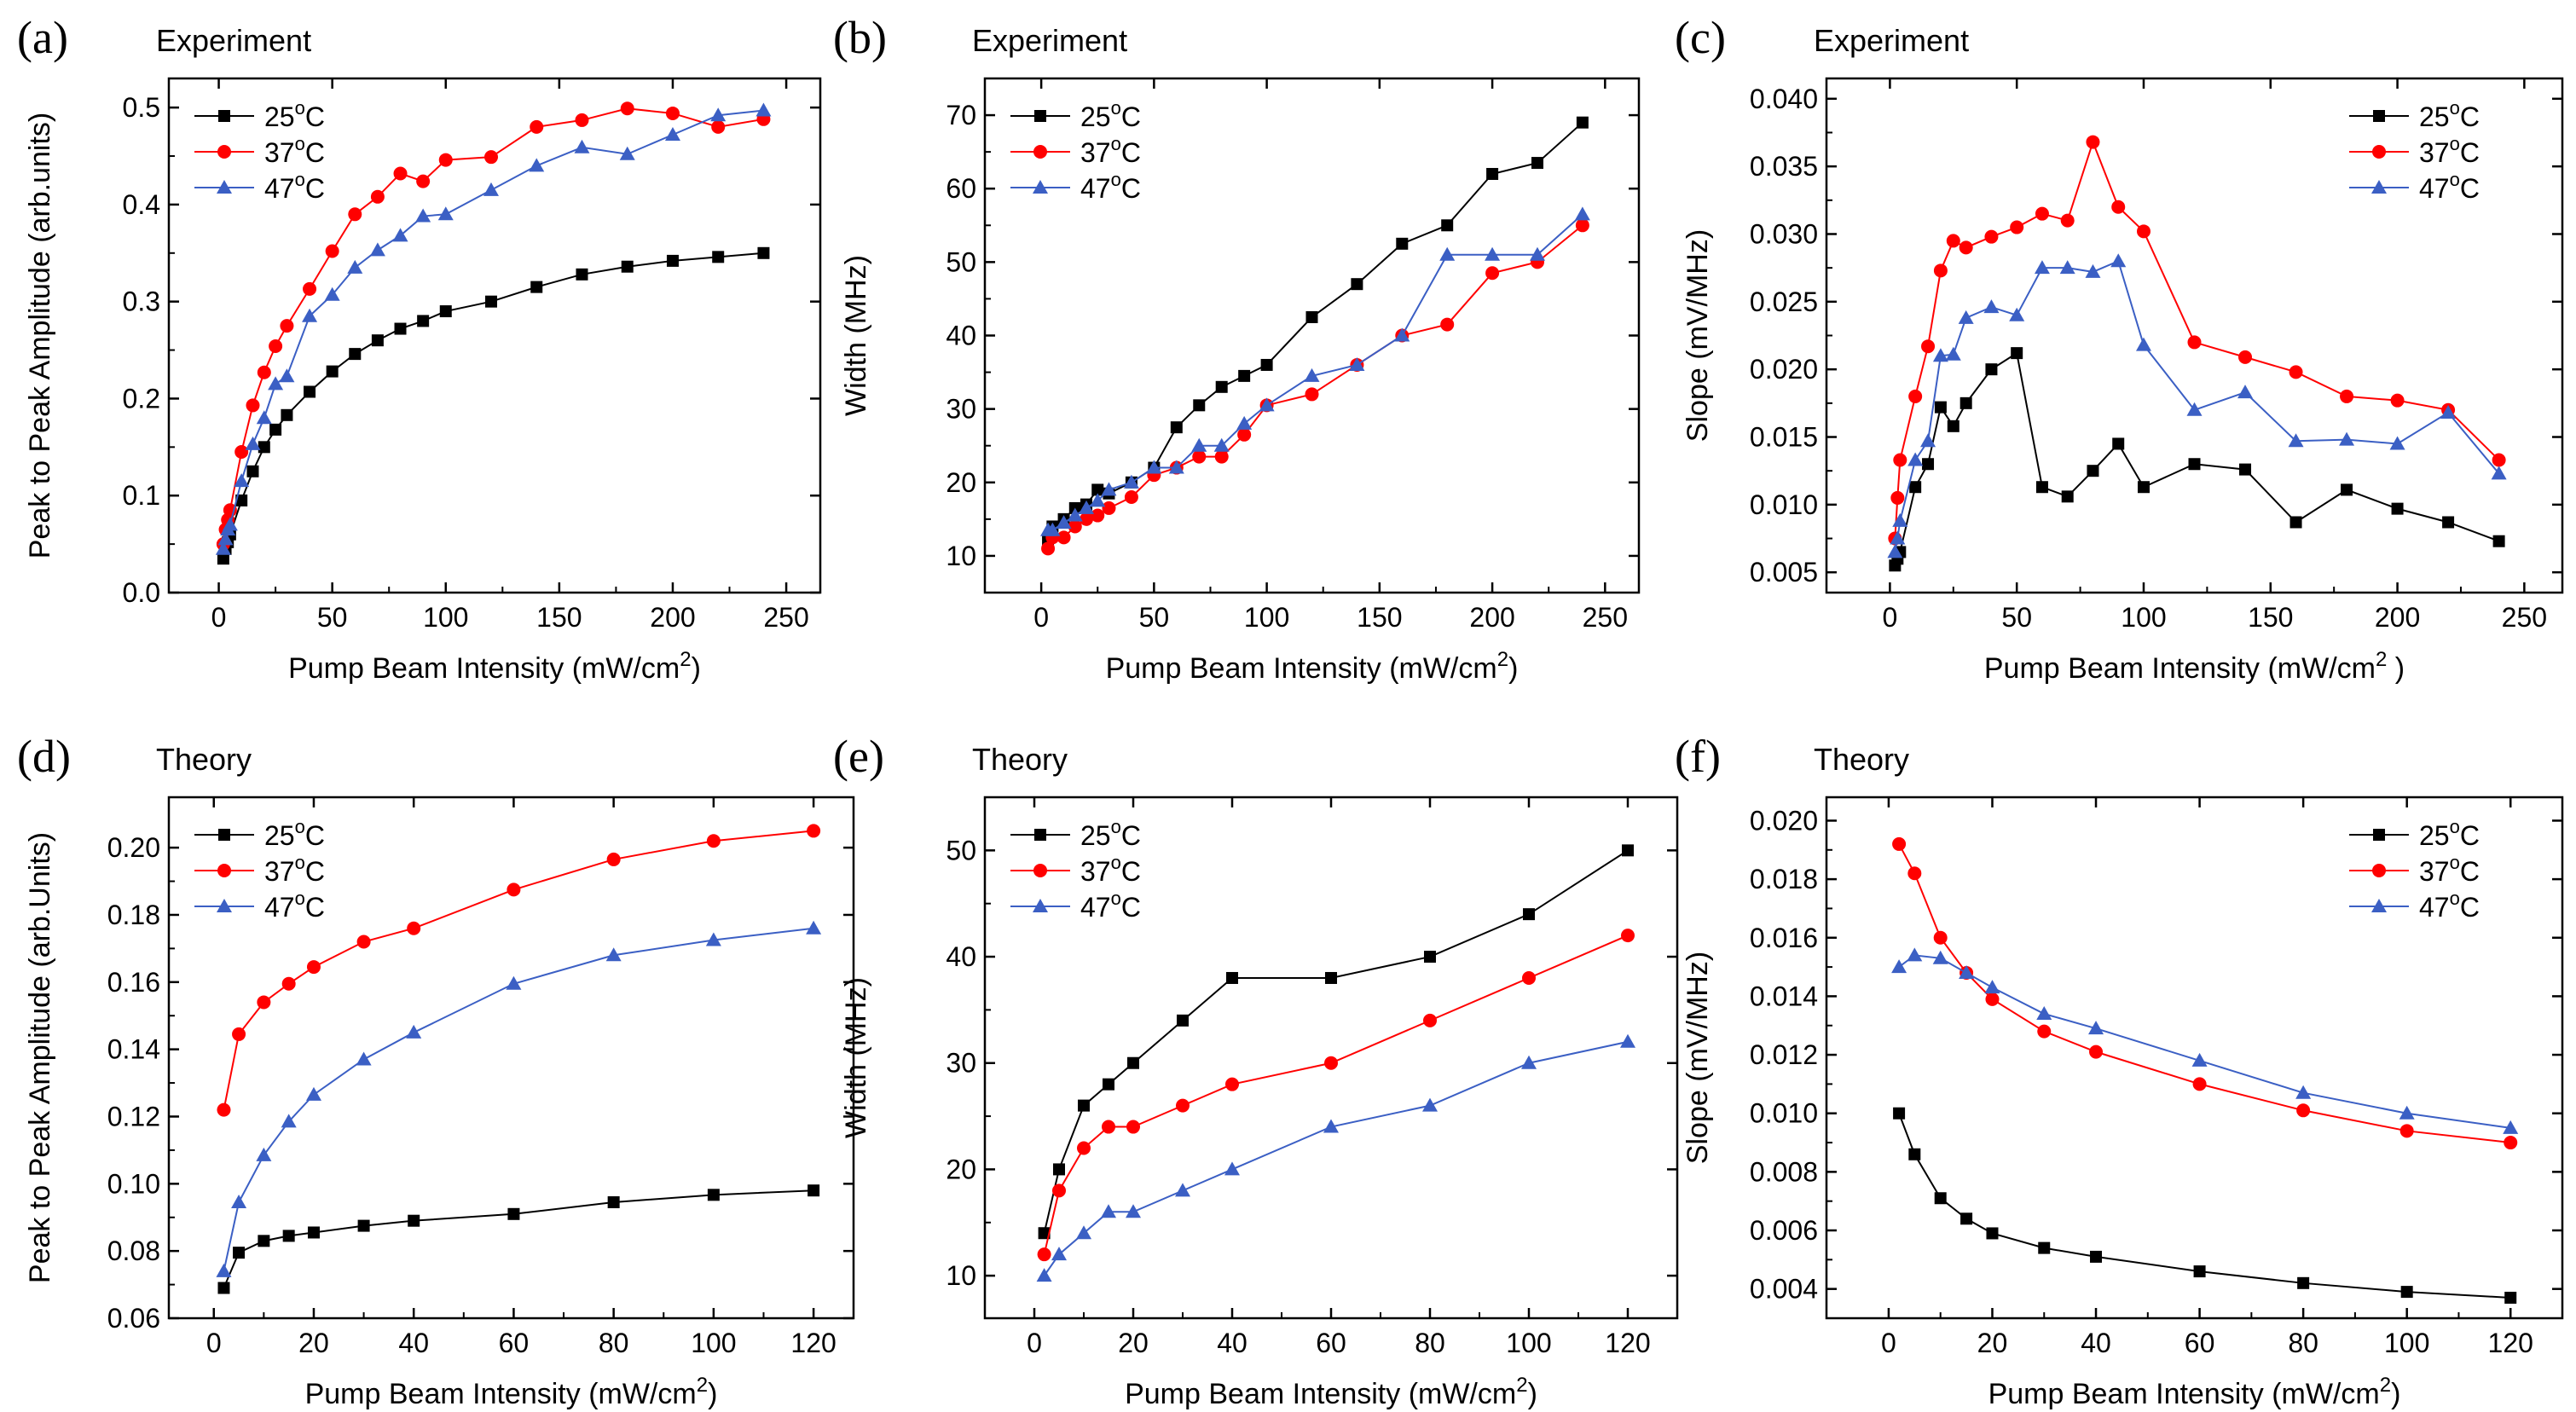 Image resolution: width=2576 pixels, height=1412 pixels. Describe the element at coordinates (2396, 669) in the screenshot. I see `x-axis-label-end: )` at that location.